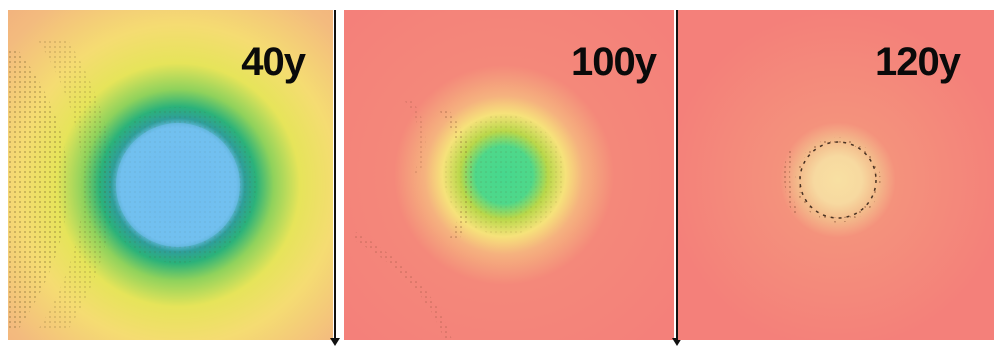 Image resolution: width=999 pixels, height=347 pixels. What do you see at coordinates (614, 62) in the screenshot?
I see `time-label: 100y` at bounding box center [614, 62].